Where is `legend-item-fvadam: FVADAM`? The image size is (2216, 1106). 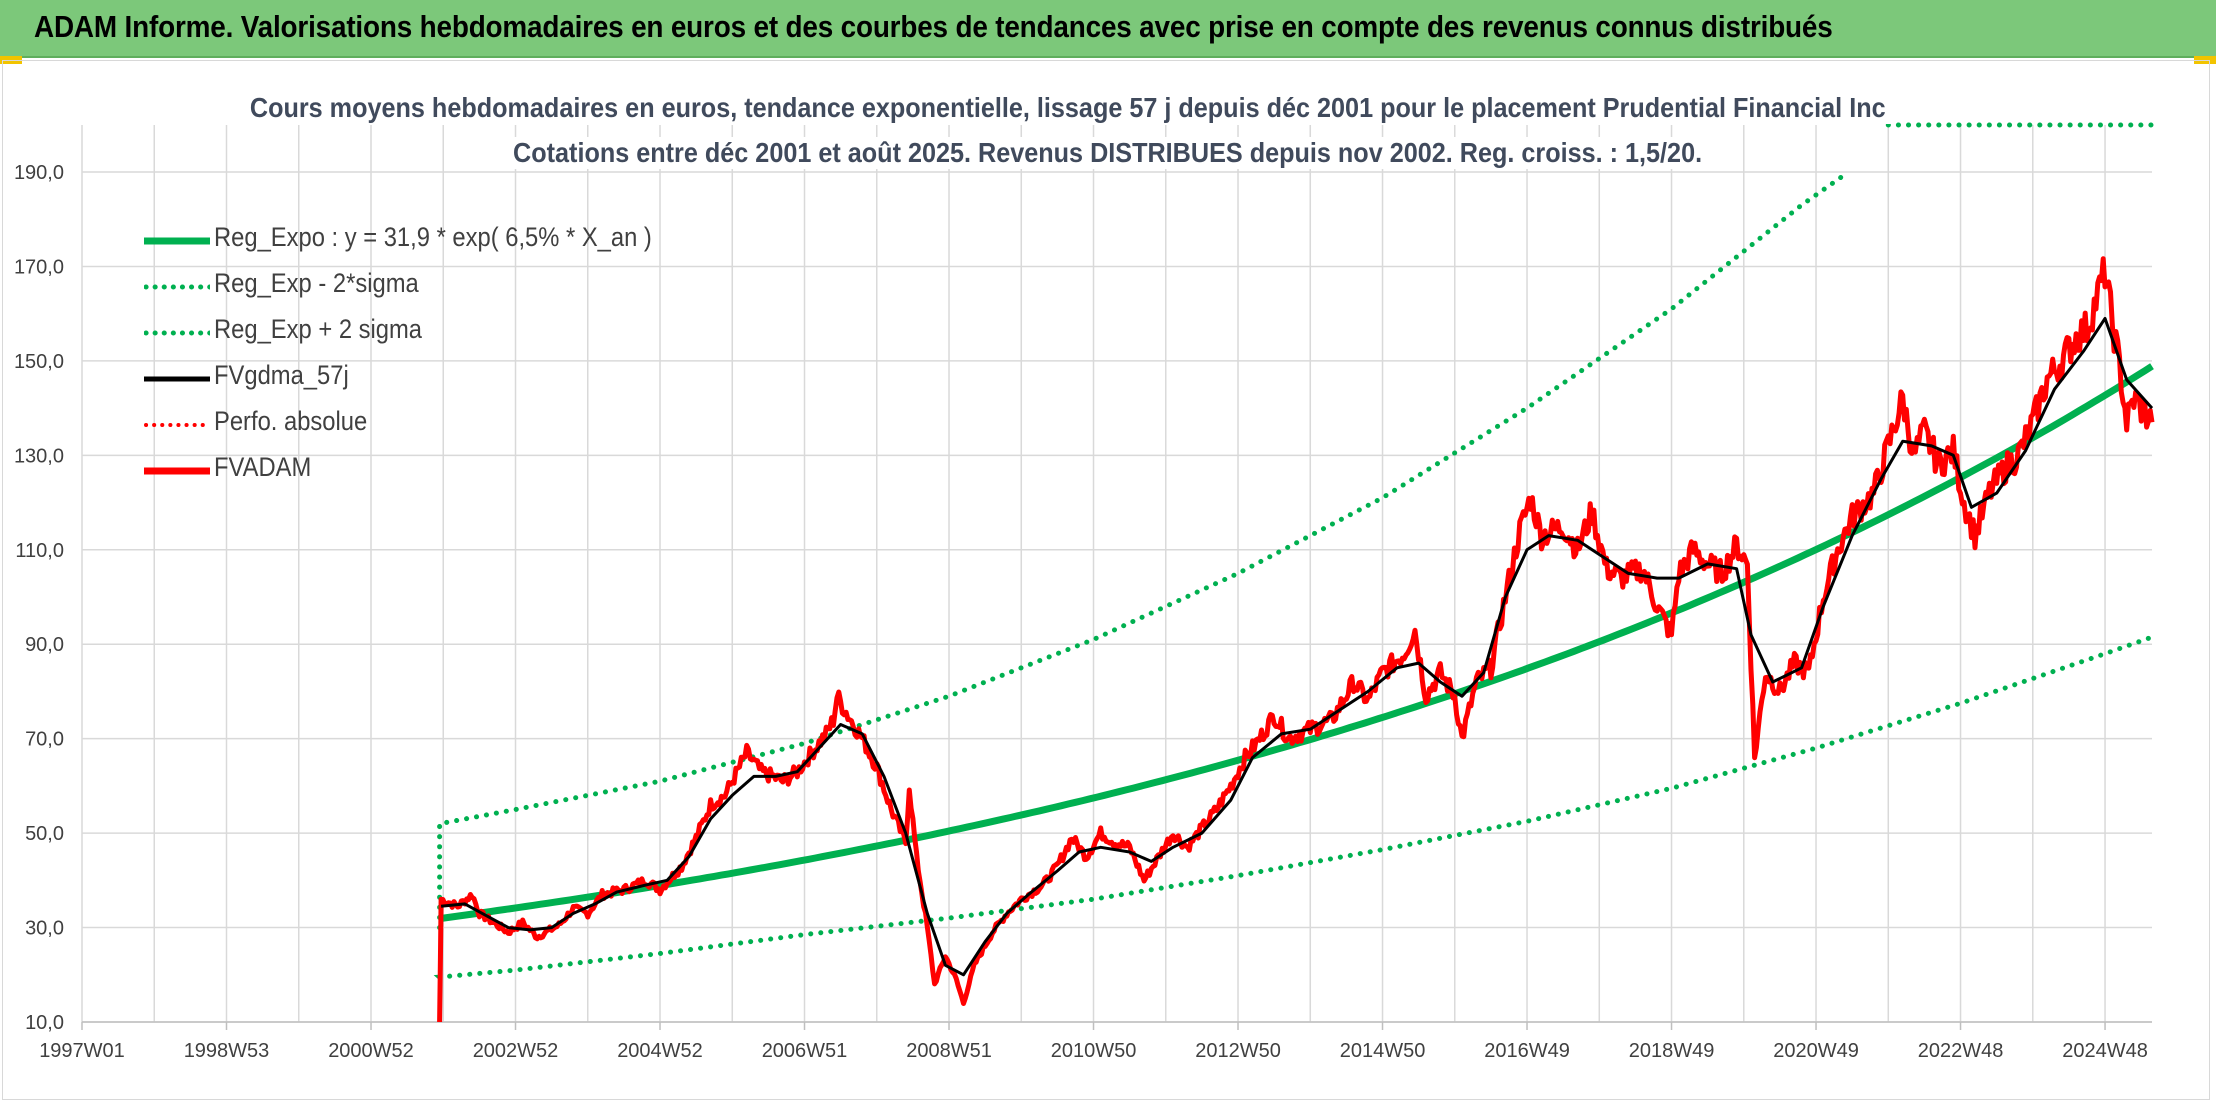 legend-item-fvadam: FVADAM is located at coordinates (420, 471).